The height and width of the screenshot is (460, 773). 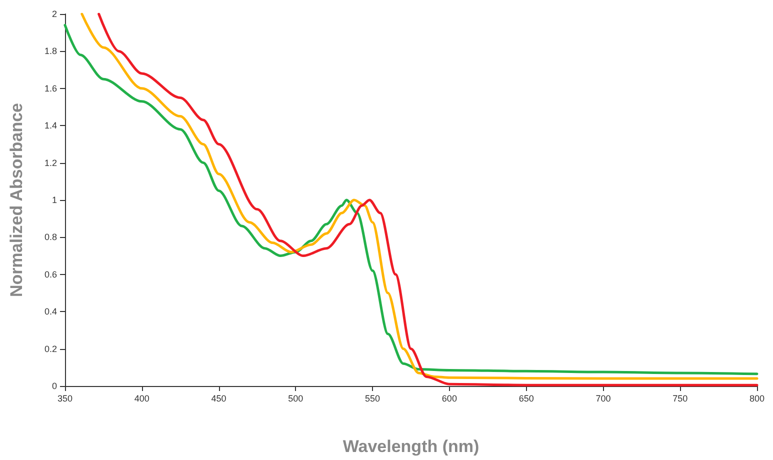 What do you see at coordinates (680, 399) in the screenshot?
I see `x-tick-label: 750` at bounding box center [680, 399].